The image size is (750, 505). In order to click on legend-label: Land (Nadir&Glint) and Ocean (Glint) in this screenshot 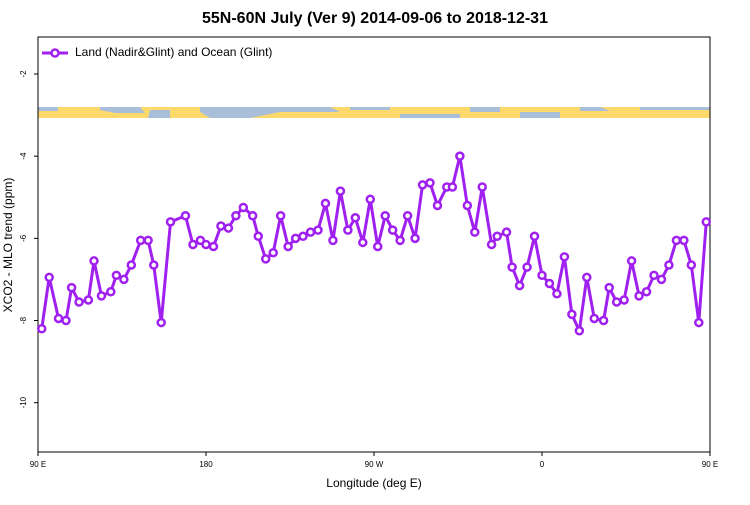, I will do `click(173, 52)`.